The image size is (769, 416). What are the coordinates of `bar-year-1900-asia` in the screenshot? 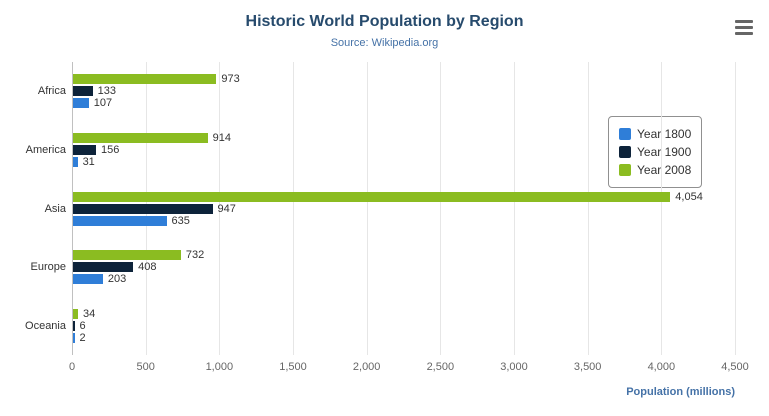 It's located at (143, 208).